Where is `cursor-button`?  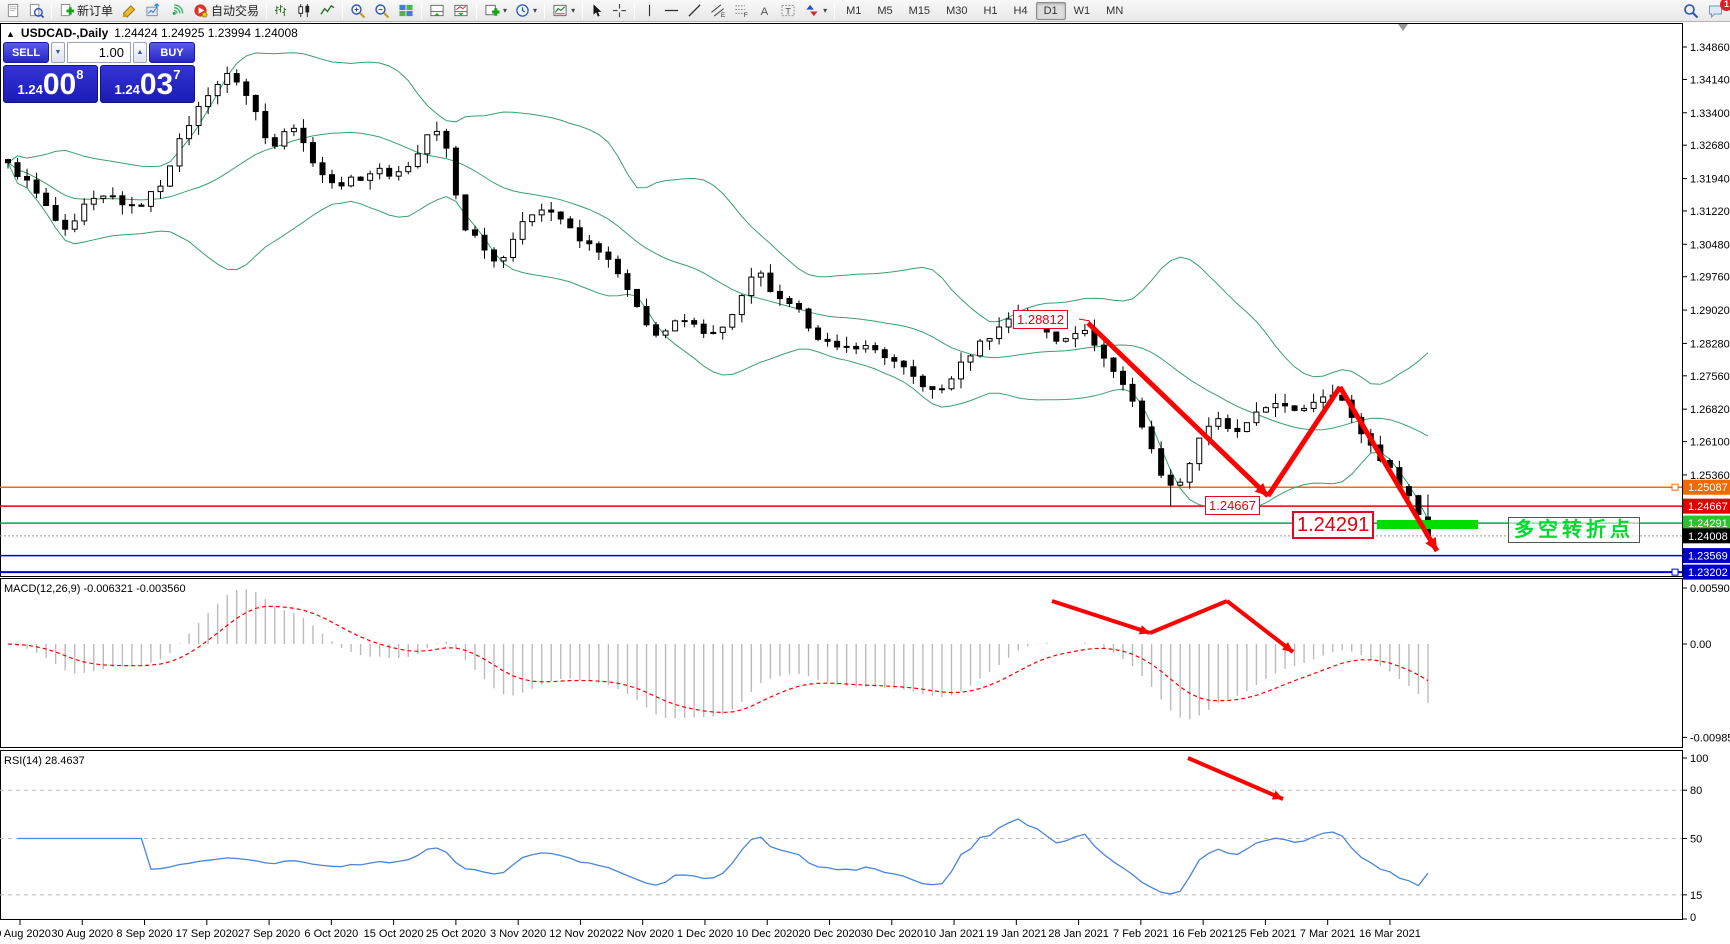
cursor-button is located at coordinates (597, 11).